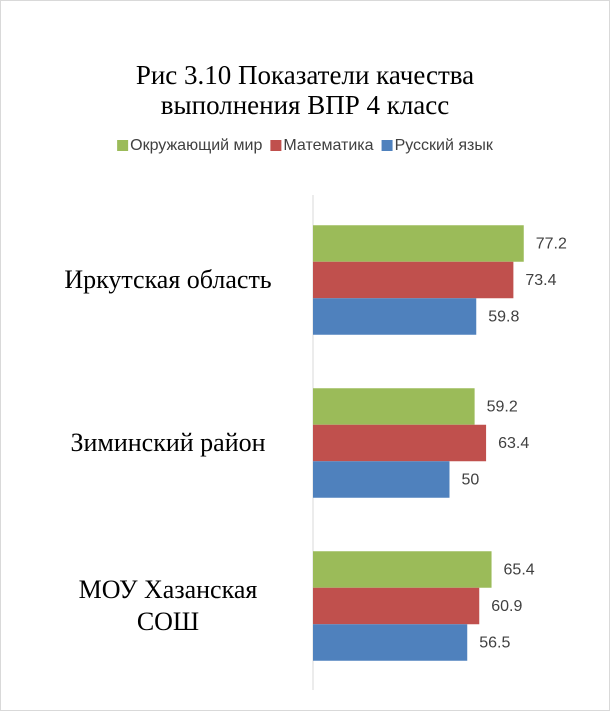 The image size is (610, 711). What do you see at coordinates (494, 643) in the screenshot?
I see `value-label: 56.5` at bounding box center [494, 643].